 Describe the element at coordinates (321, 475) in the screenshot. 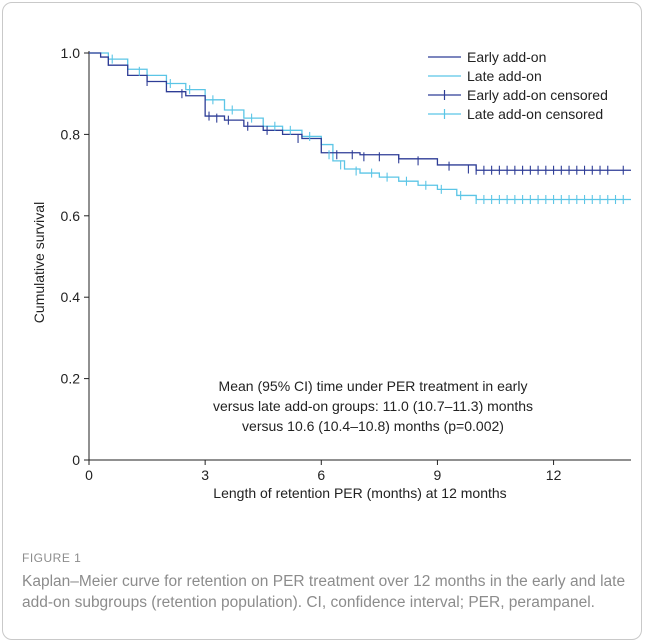

I see `x-tick-label: 6` at that location.